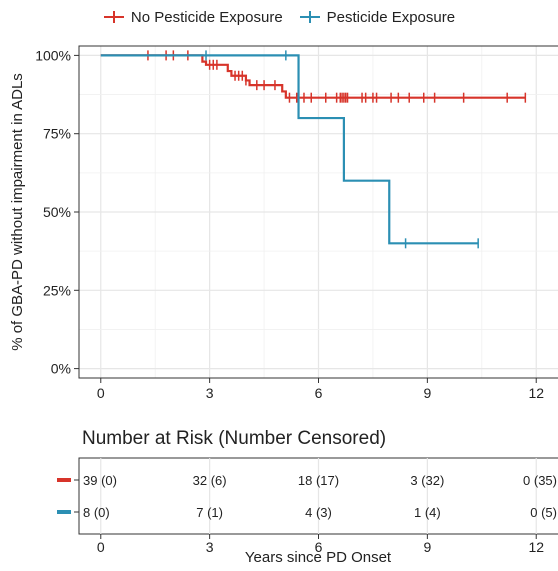 This screenshot has height=571, width=558. I want to click on legend-label-pesticide: Pesticide Exposure, so click(391, 17).